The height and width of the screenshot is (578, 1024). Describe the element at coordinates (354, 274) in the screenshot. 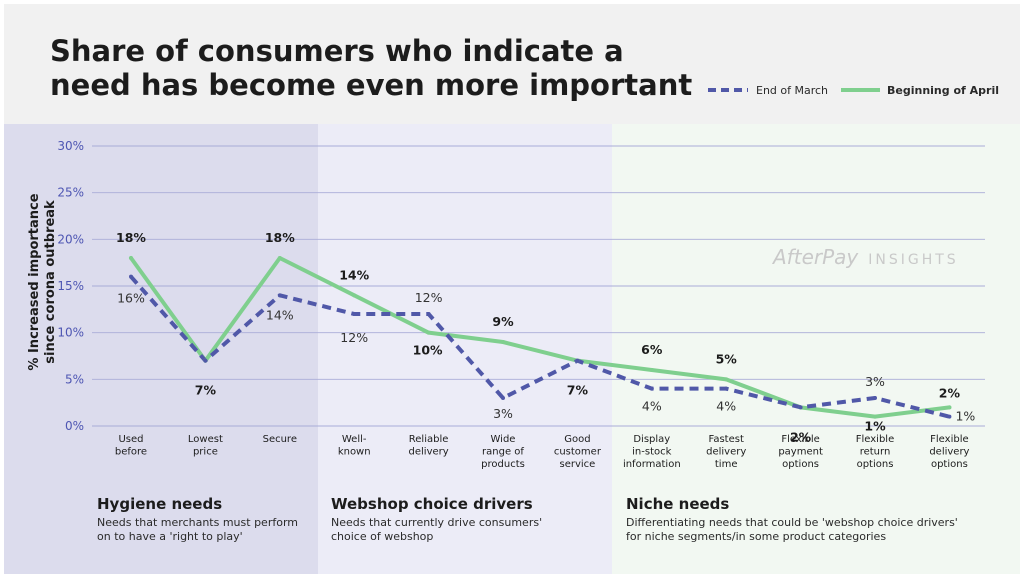

I see `data-label-april: 14%` at that location.